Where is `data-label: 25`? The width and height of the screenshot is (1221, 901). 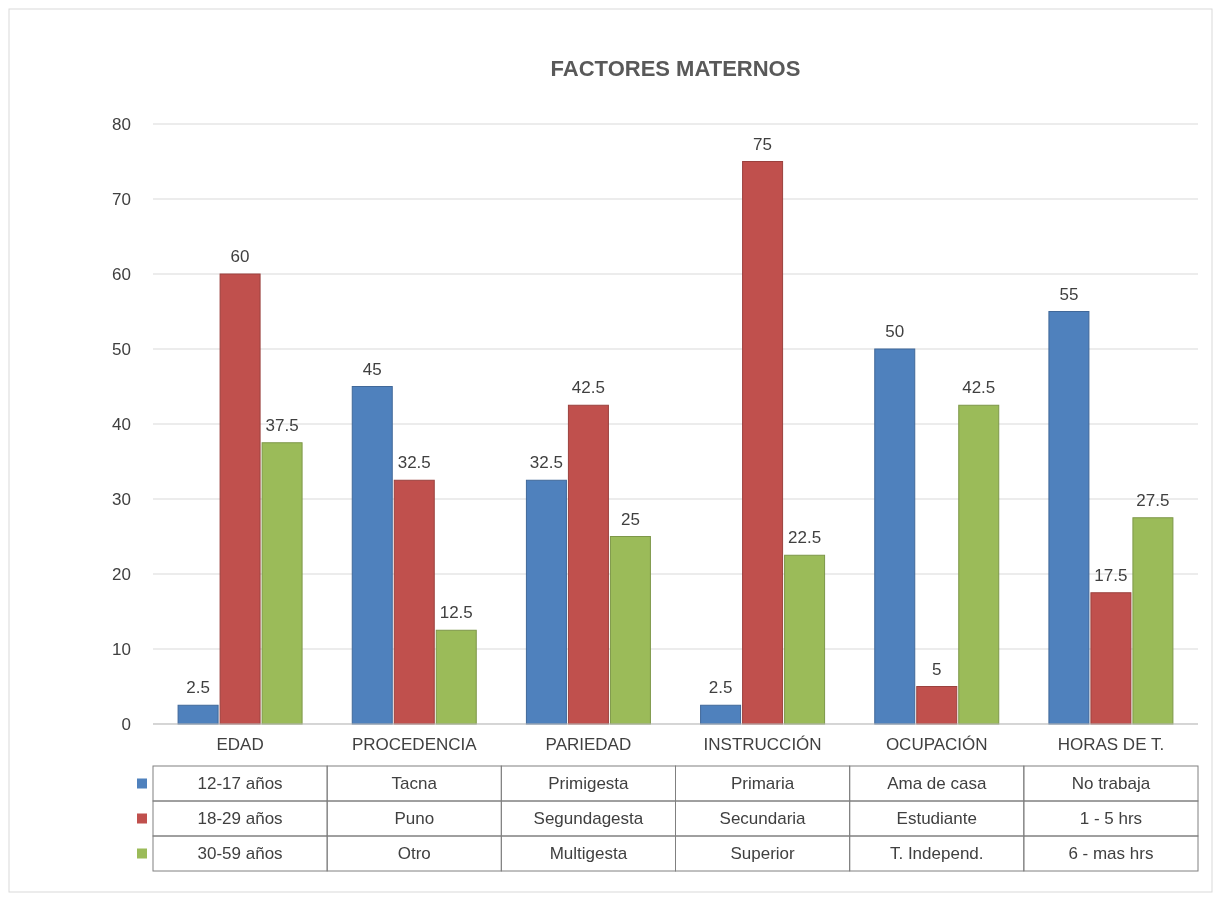
data-label: 25 is located at coordinates (630, 519).